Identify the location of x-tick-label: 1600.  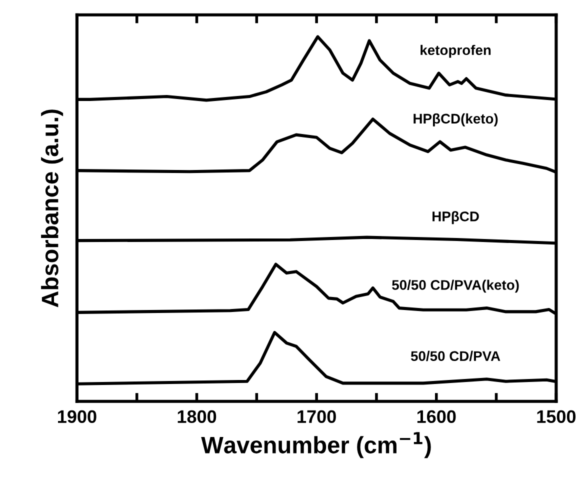
(436, 416).